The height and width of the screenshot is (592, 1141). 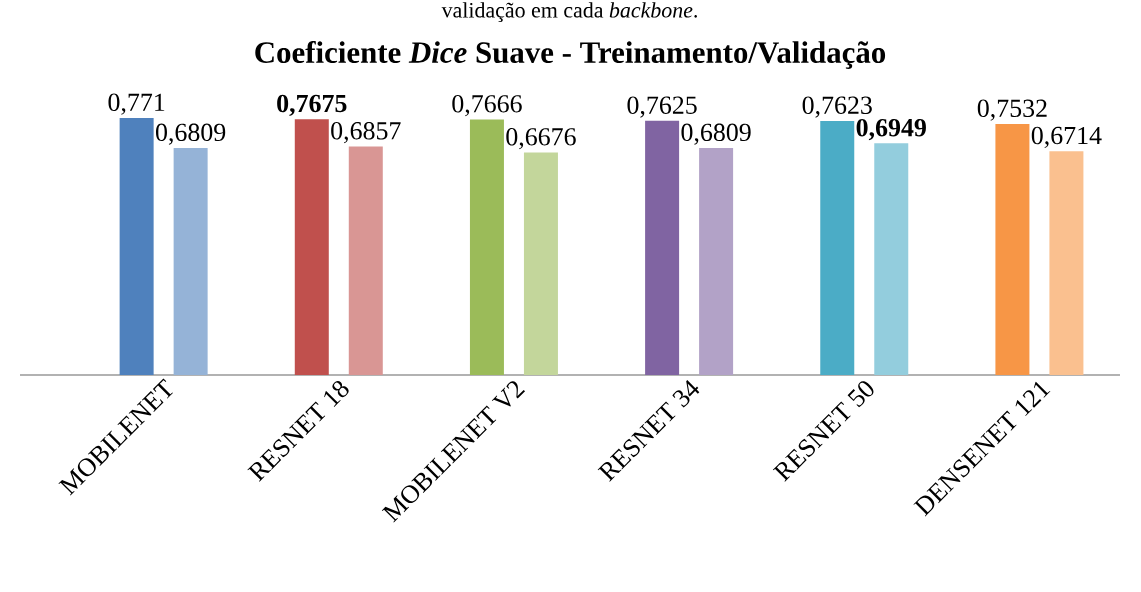 I want to click on data-label: 0,6857, so click(x=366, y=133).